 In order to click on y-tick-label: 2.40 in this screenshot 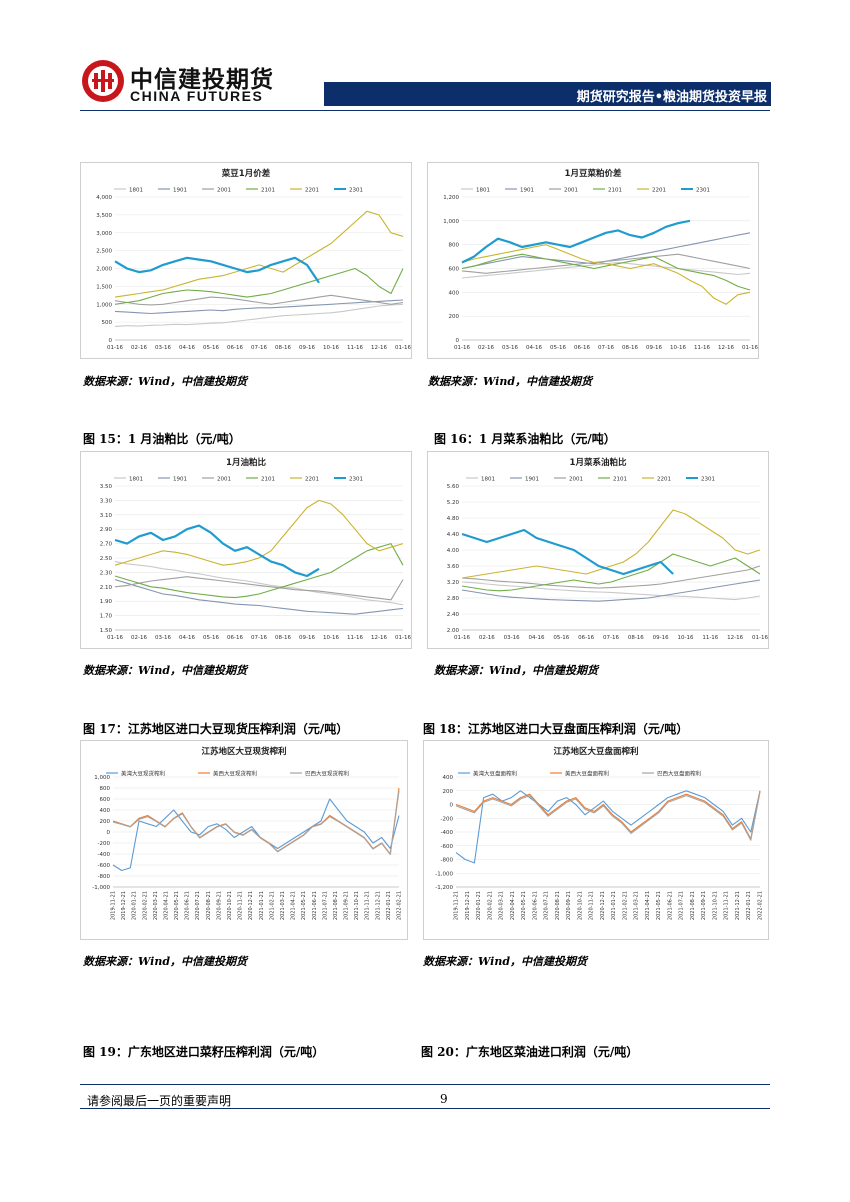, I will do `click(453, 615)`.